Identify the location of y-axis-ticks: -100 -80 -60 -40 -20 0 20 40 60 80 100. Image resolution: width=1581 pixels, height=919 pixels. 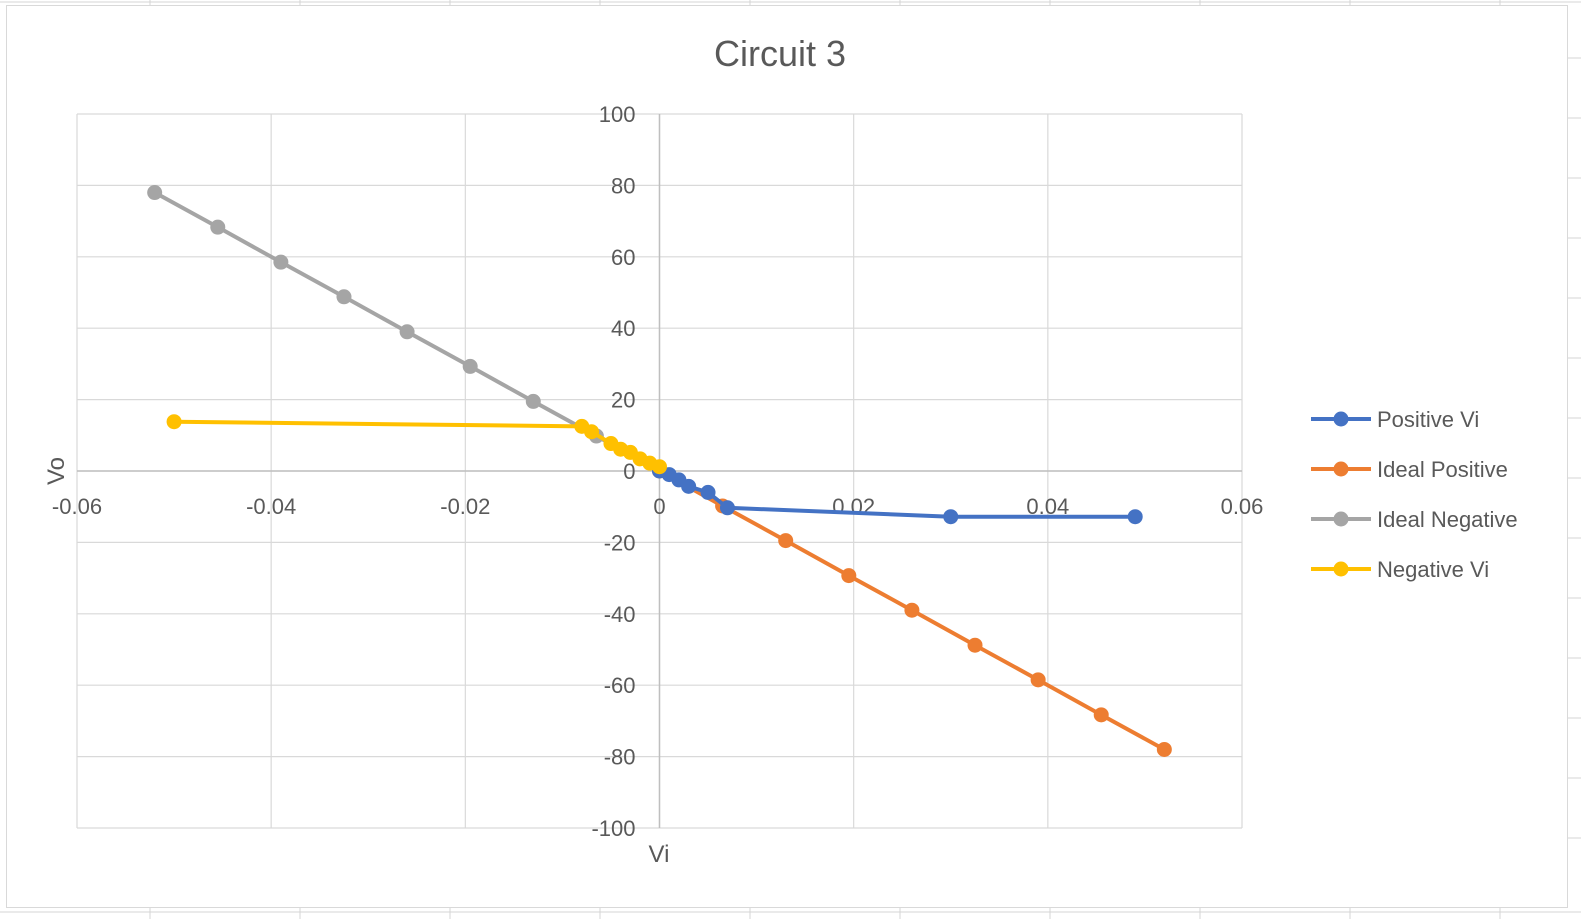
(613, 471).